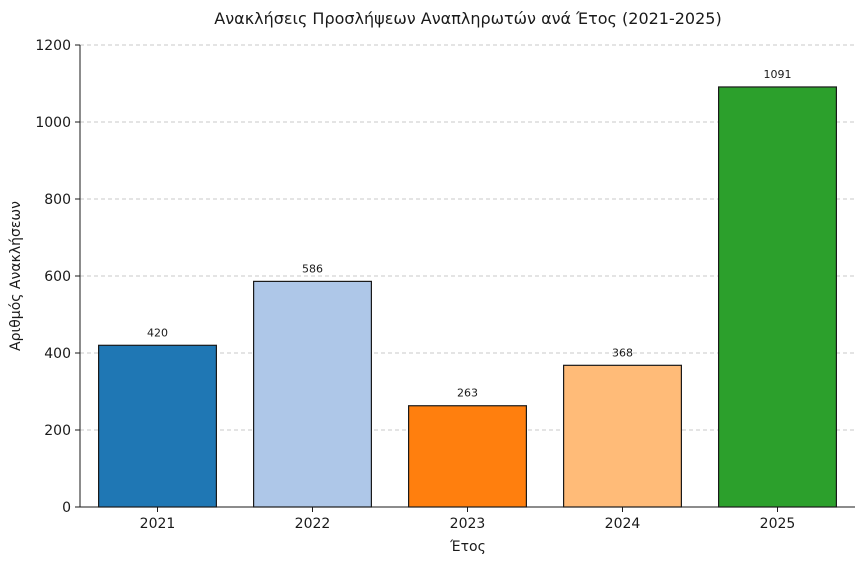 This screenshot has width=865, height=564. What do you see at coordinates (158, 524) in the screenshot?
I see `x-tick-label-2021: 2021` at bounding box center [158, 524].